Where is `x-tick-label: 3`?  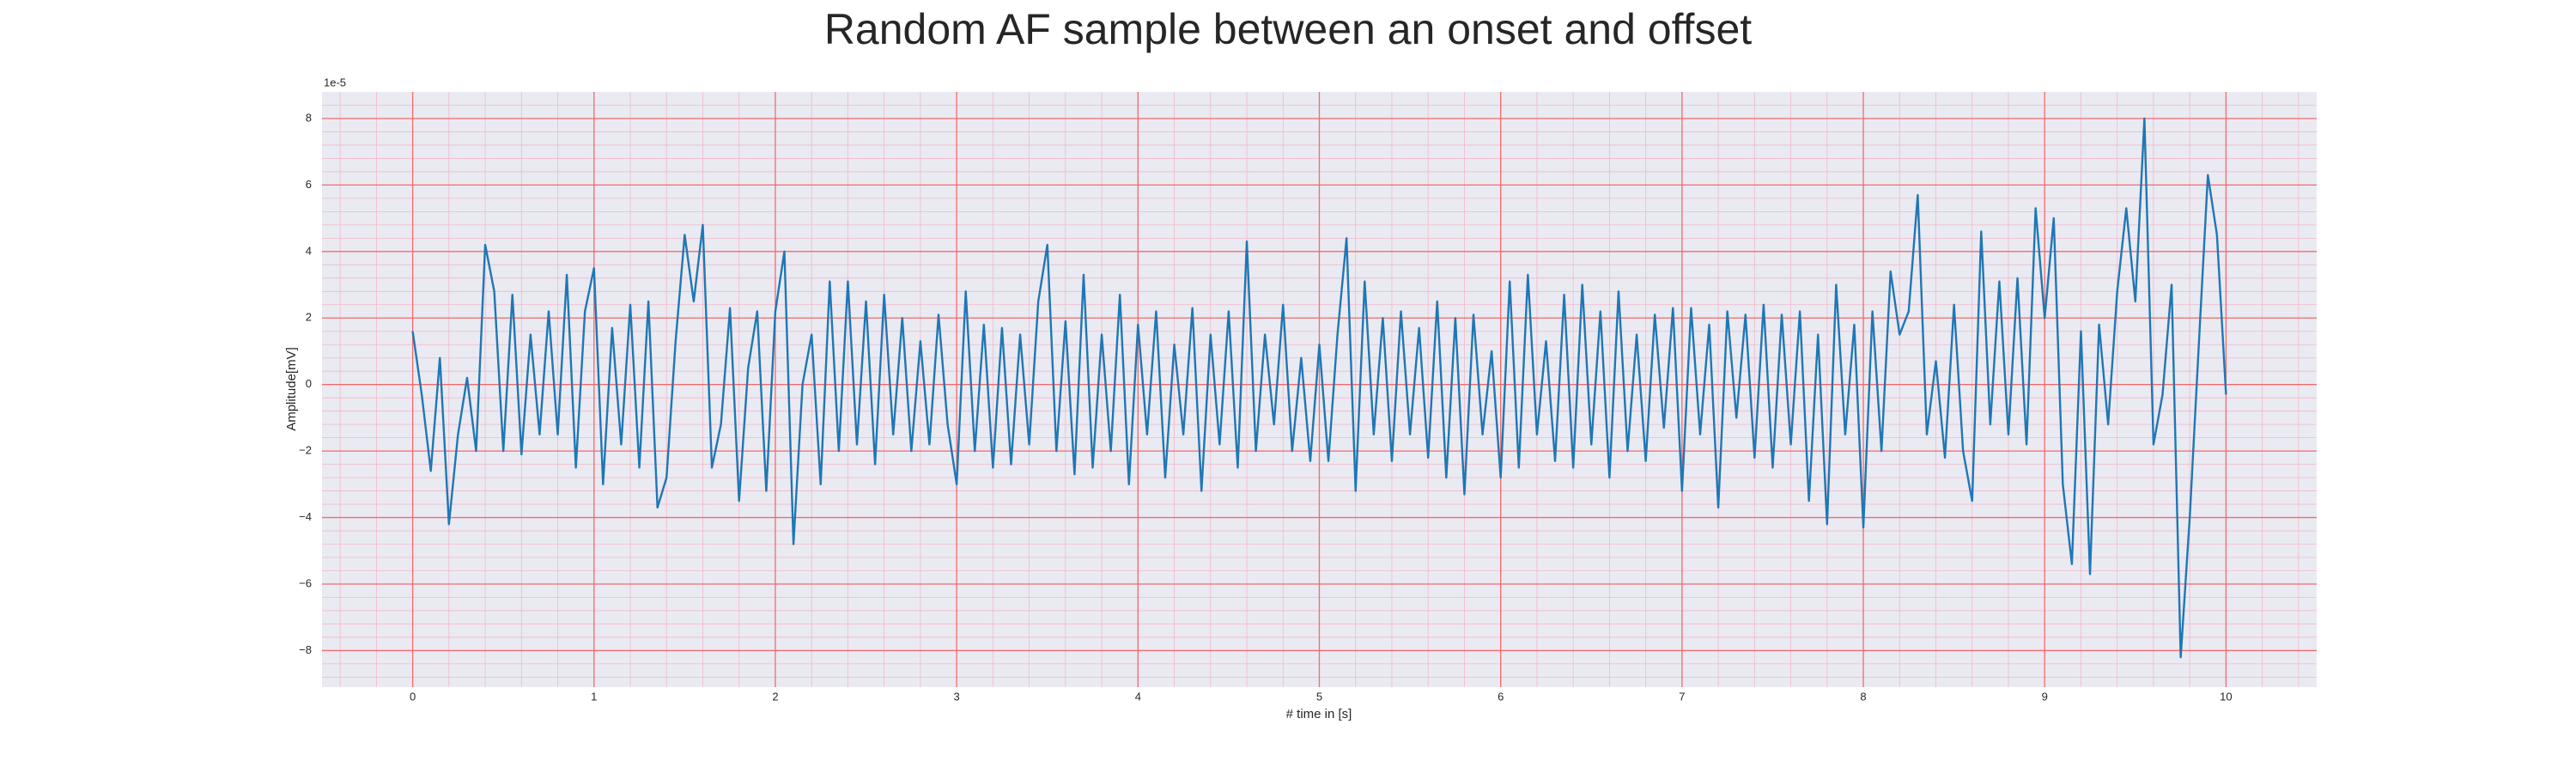 x-tick-label: 3 is located at coordinates (957, 696).